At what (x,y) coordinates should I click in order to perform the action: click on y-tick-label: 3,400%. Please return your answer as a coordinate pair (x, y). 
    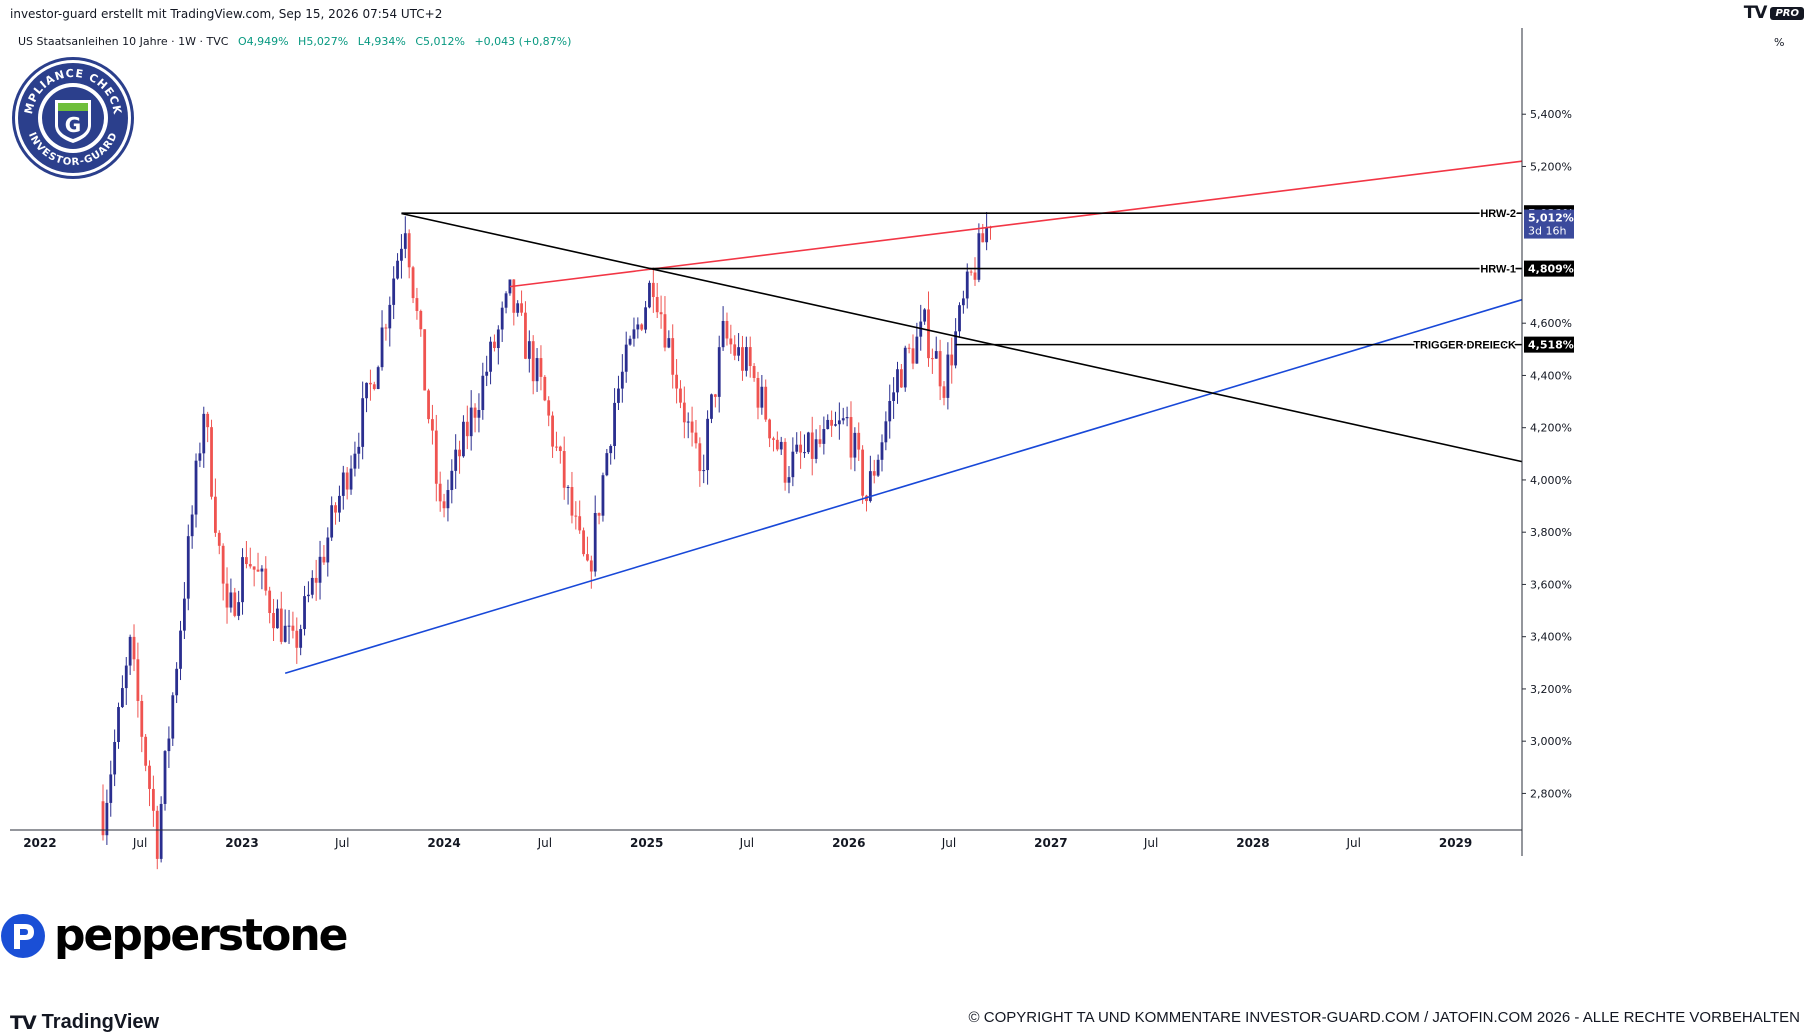
    Looking at the image, I should click on (1551, 637).